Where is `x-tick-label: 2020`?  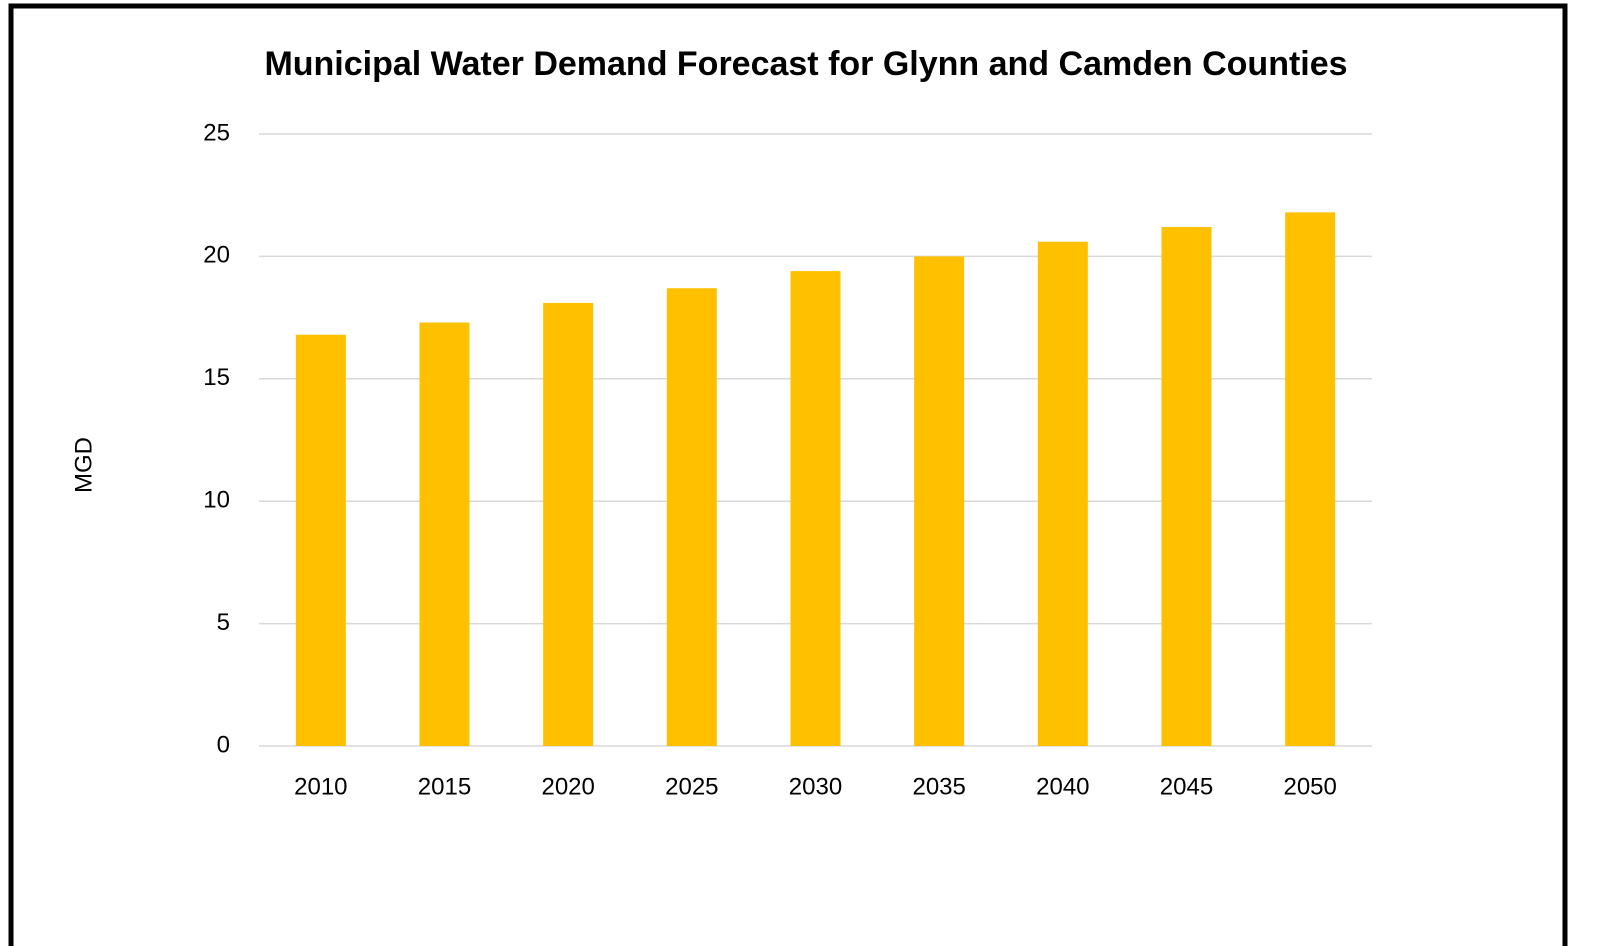 x-tick-label: 2020 is located at coordinates (567, 786).